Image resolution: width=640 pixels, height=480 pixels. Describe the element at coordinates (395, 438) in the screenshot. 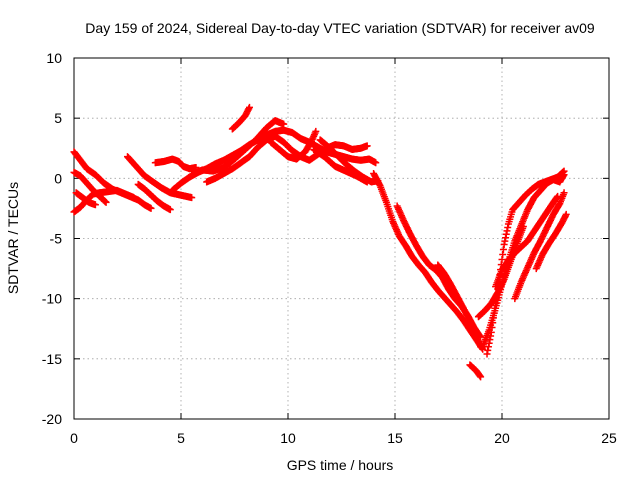

I see `x-tick-label: 15` at that location.